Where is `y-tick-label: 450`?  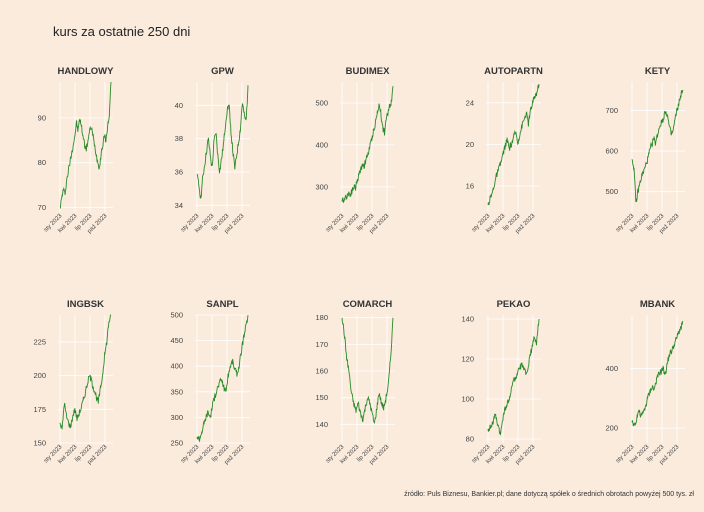
y-tick-label: 450 is located at coordinates (176, 340).